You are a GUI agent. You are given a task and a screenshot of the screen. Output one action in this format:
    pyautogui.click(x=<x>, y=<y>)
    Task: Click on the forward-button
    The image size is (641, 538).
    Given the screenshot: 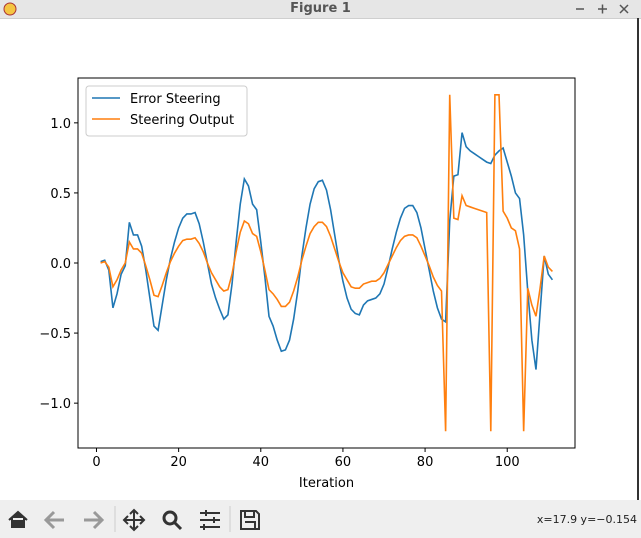 What is the action you would take?
    pyautogui.click(x=94, y=520)
    